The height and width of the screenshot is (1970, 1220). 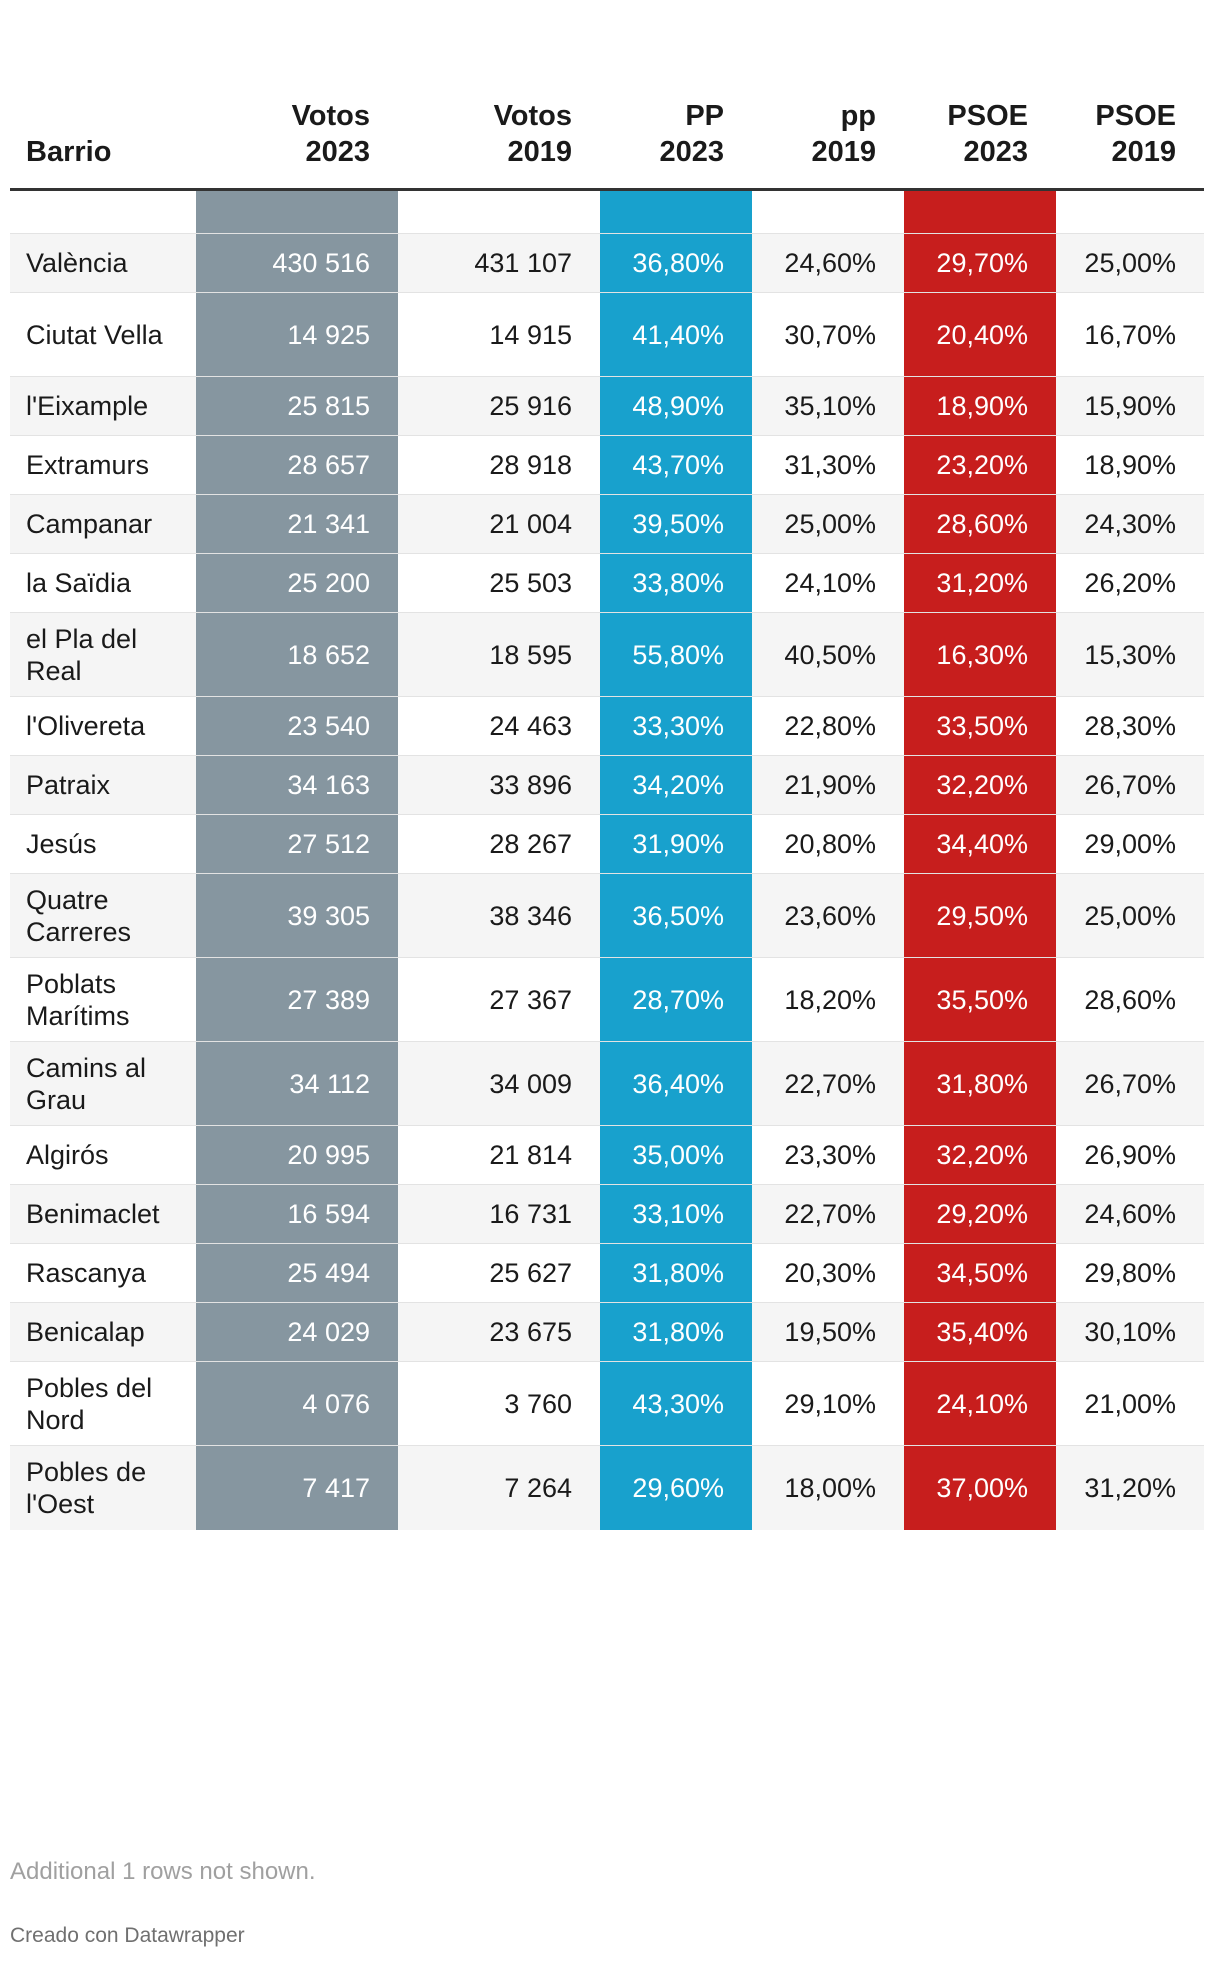 What do you see at coordinates (1130, 1273) in the screenshot?
I see `psoe-2019-cell: 29,80%` at bounding box center [1130, 1273].